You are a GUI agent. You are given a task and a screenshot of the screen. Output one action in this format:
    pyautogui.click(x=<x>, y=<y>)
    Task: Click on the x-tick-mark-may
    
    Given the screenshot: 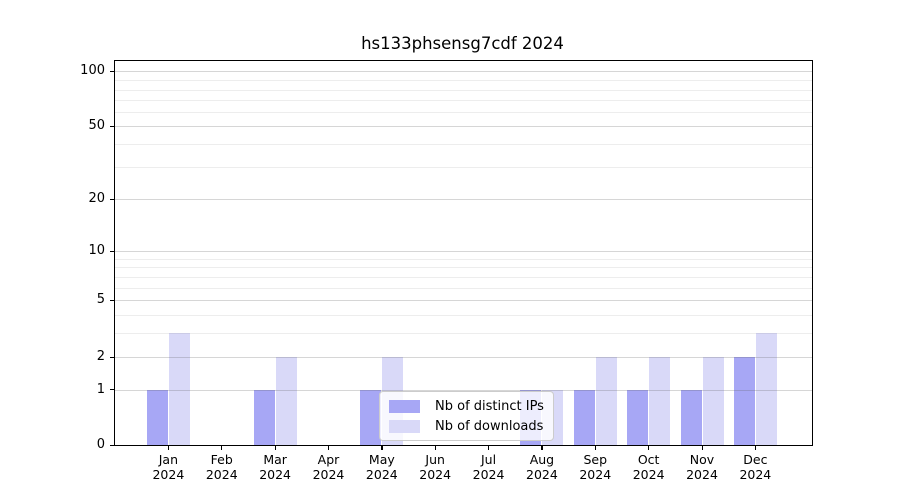 What is the action you would take?
    pyautogui.click(x=382, y=447)
    